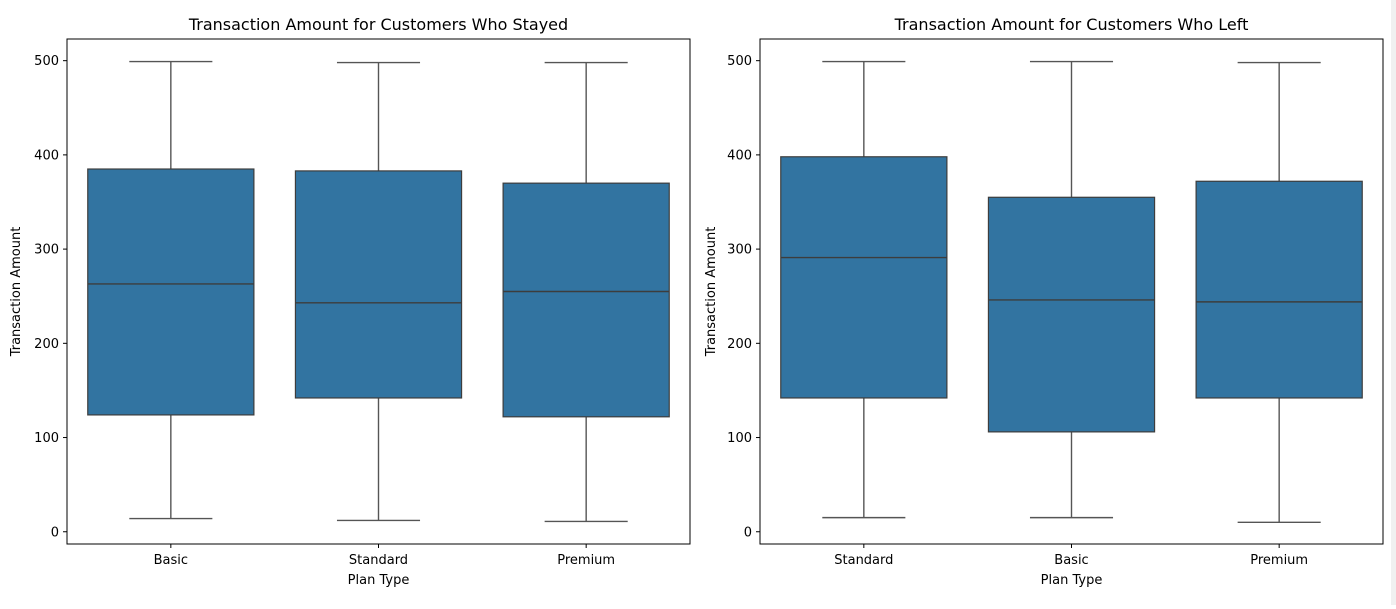  I want to click on scrollbar-edge, so click(1393, 302).